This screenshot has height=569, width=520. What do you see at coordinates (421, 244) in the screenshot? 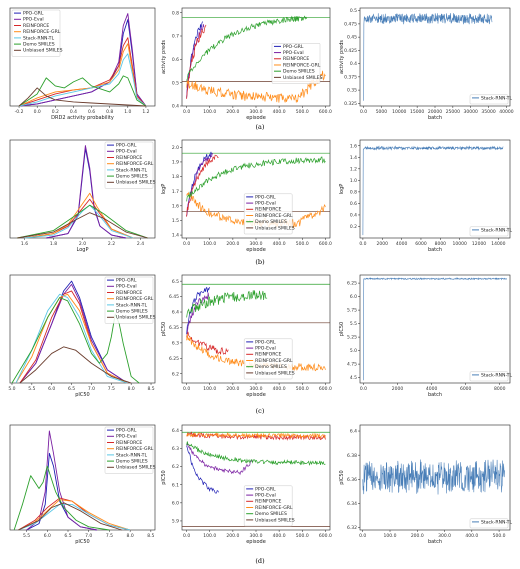
I see `x-tick-label: 6000` at bounding box center [421, 244].